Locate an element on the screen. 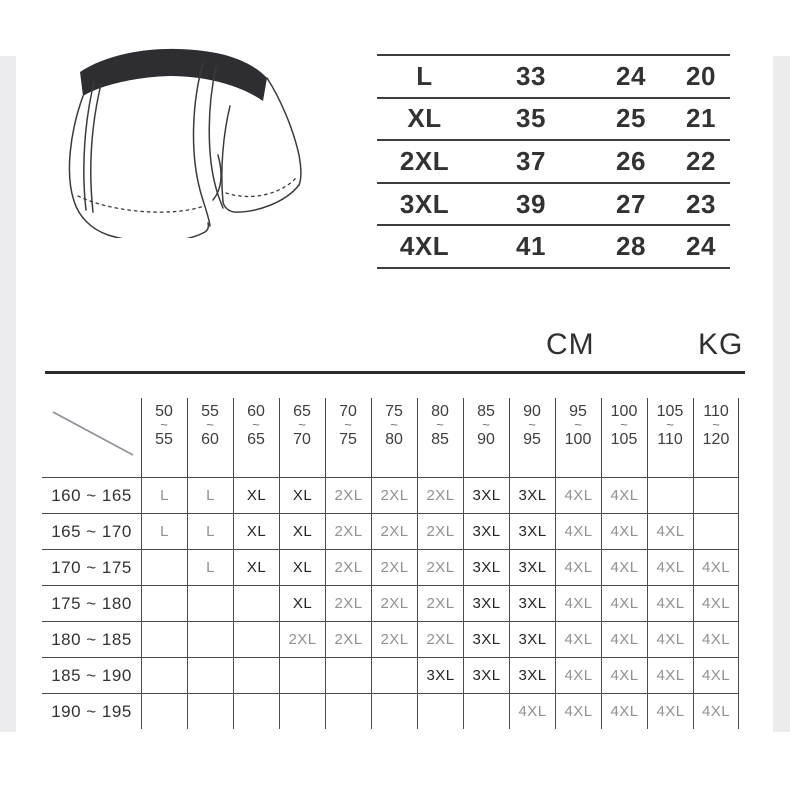 The width and height of the screenshot is (790, 790). size-table-row: 2XL 37 26 22 is located at coordinates (553, 160).